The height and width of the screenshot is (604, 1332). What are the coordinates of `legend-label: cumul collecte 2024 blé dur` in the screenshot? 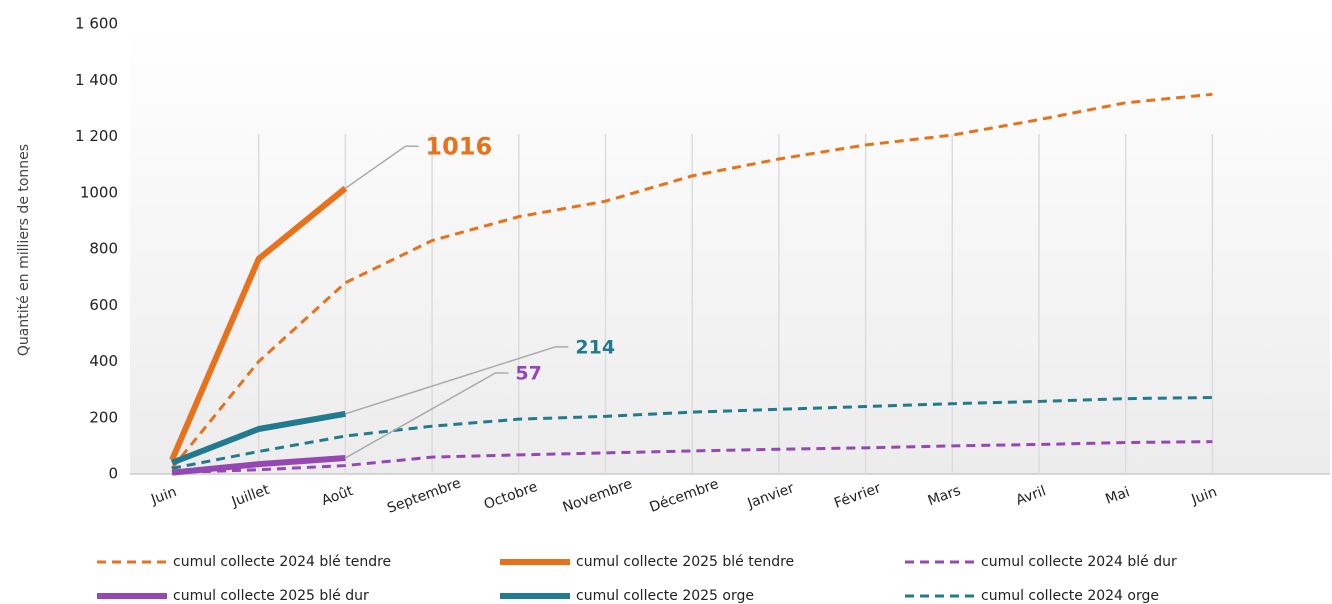 It's located at (1079, 562).